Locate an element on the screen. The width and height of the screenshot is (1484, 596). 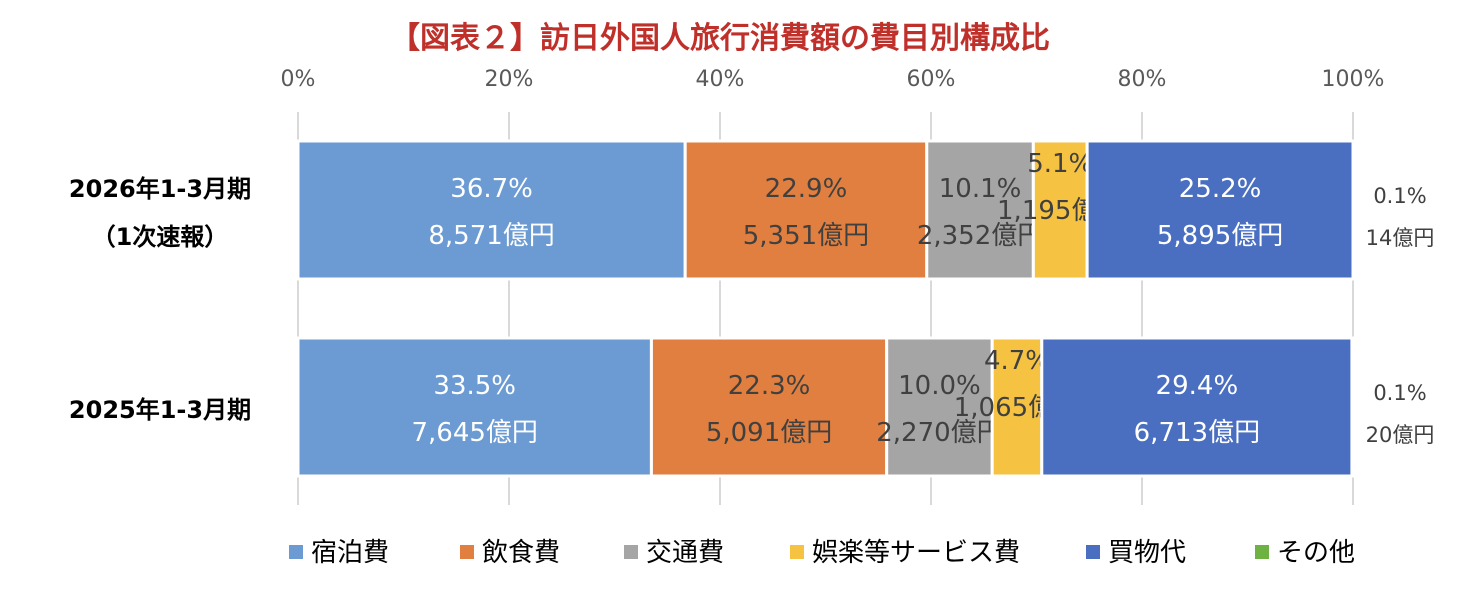
x-tick-label: 0% is located at coordinates (298, 79).